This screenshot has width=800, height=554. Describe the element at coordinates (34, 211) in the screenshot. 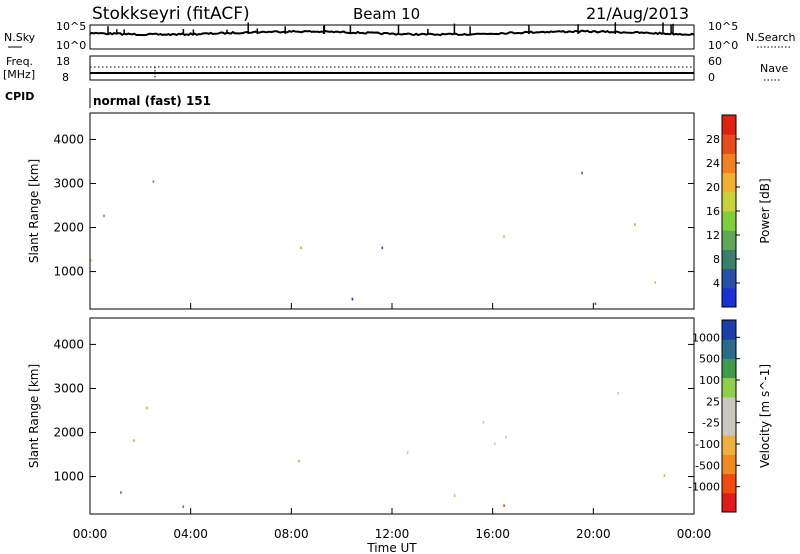

I see `power-y-axis-label: Slant Range [km]` at that location.